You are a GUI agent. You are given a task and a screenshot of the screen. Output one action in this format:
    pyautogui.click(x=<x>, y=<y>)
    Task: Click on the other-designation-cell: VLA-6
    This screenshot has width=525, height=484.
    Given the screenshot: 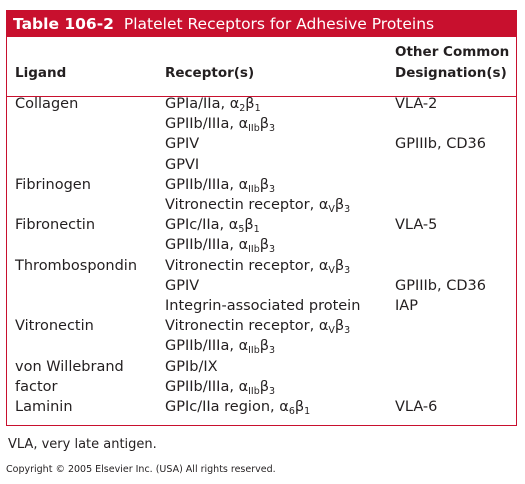 What is the action you would take?
    pyautogui.click(x=416, y=407)
    